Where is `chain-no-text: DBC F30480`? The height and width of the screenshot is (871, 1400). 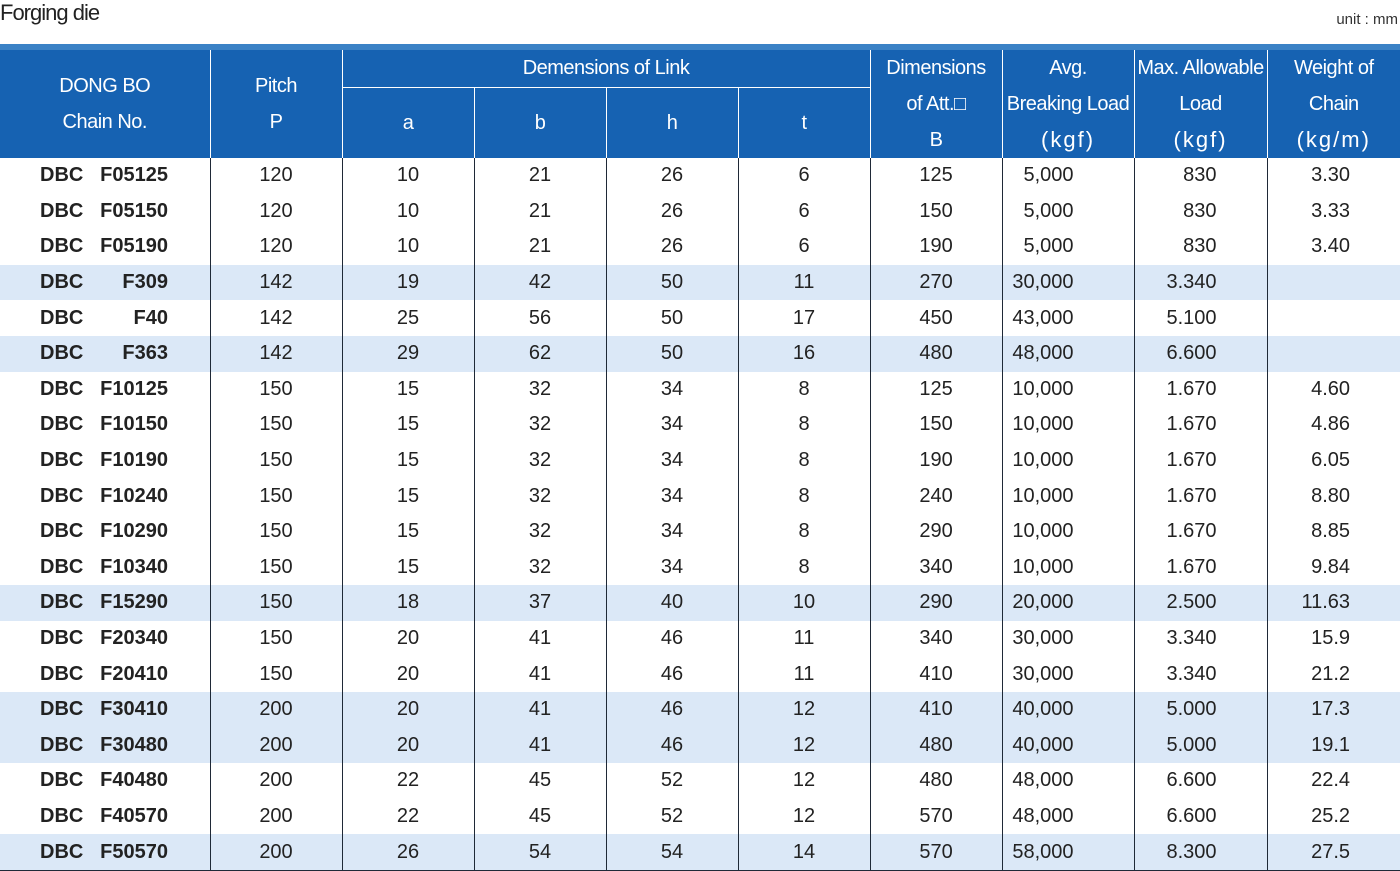
chain-no-text: DBC F30480 is located at coordinates (104, 745).